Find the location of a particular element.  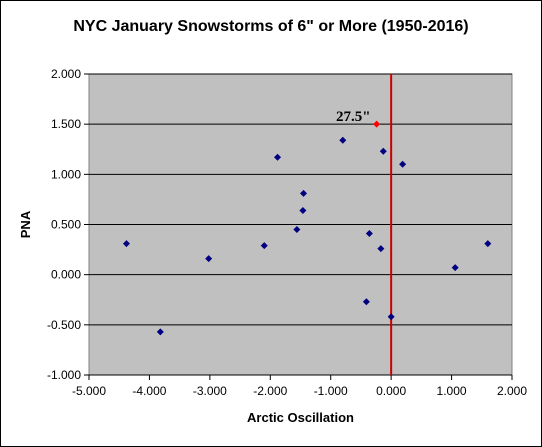

y-tick-label-0: -1.000 is located at coordinates (64, 375).